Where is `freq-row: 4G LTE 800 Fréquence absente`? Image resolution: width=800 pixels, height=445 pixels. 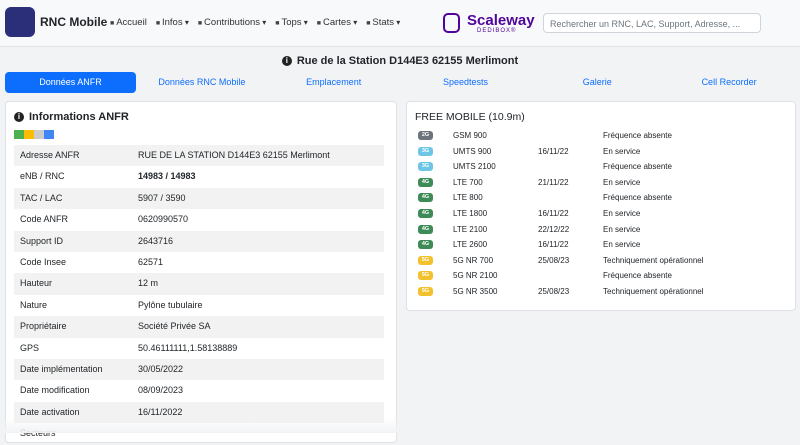
freq-row: 4G LTE 800 Fréquence absente is located at coordinates (600, 198).